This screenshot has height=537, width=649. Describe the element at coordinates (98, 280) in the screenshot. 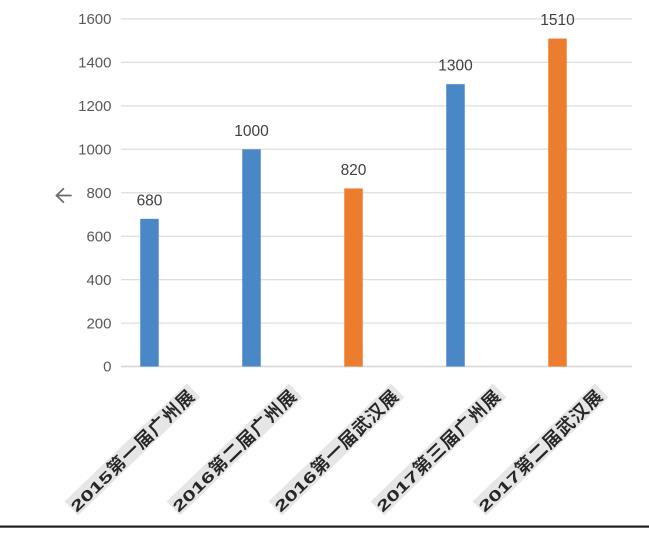

I see `svg-text: 400` at that location.